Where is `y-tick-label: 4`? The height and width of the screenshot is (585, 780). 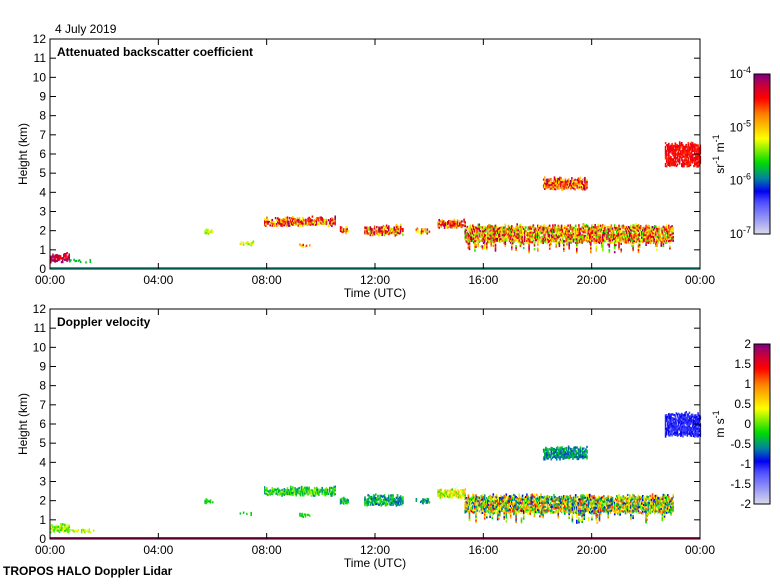
y-tick-label: 4 is located at coordinates (42, 192).